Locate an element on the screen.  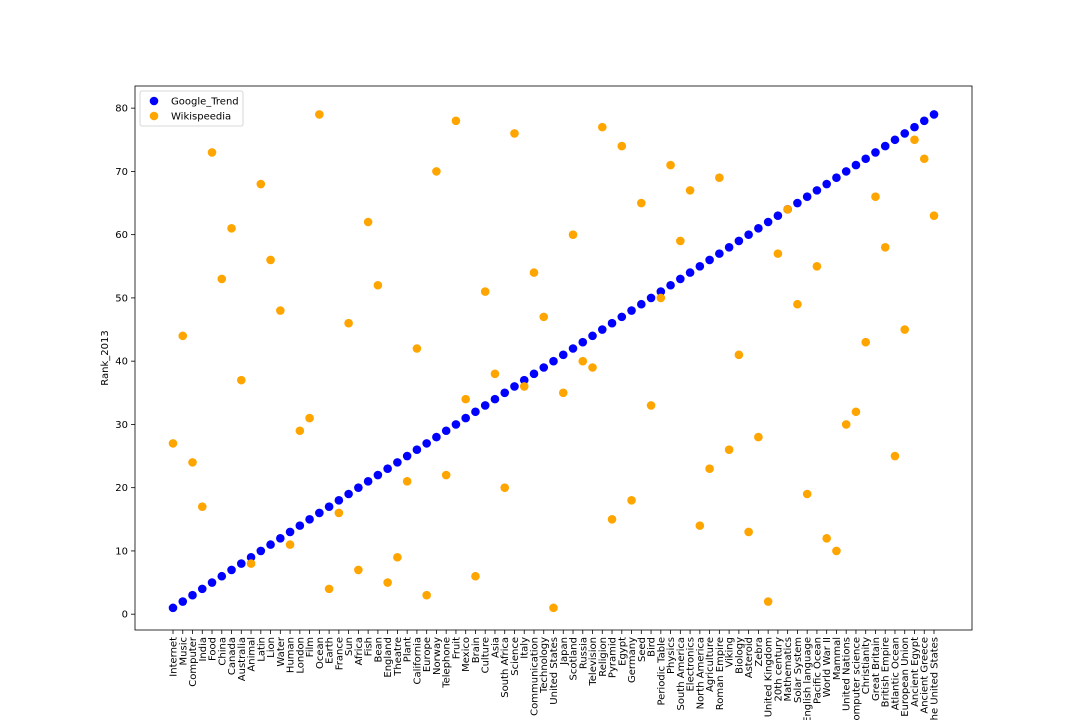
x-tick-label: Australia is located at coordinates (242, 659).